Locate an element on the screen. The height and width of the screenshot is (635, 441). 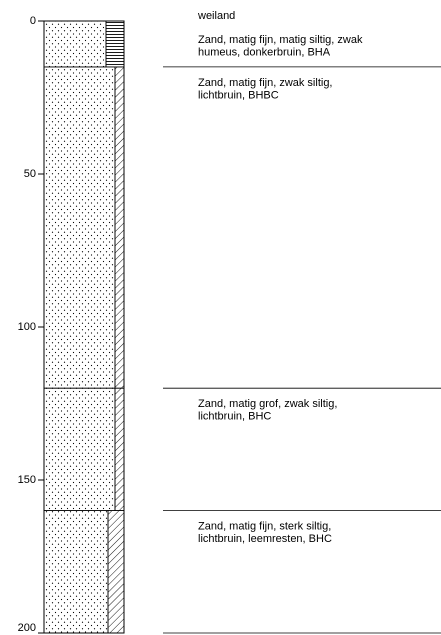
depth-tick-label: 100 is located at coordinates (27, 327).